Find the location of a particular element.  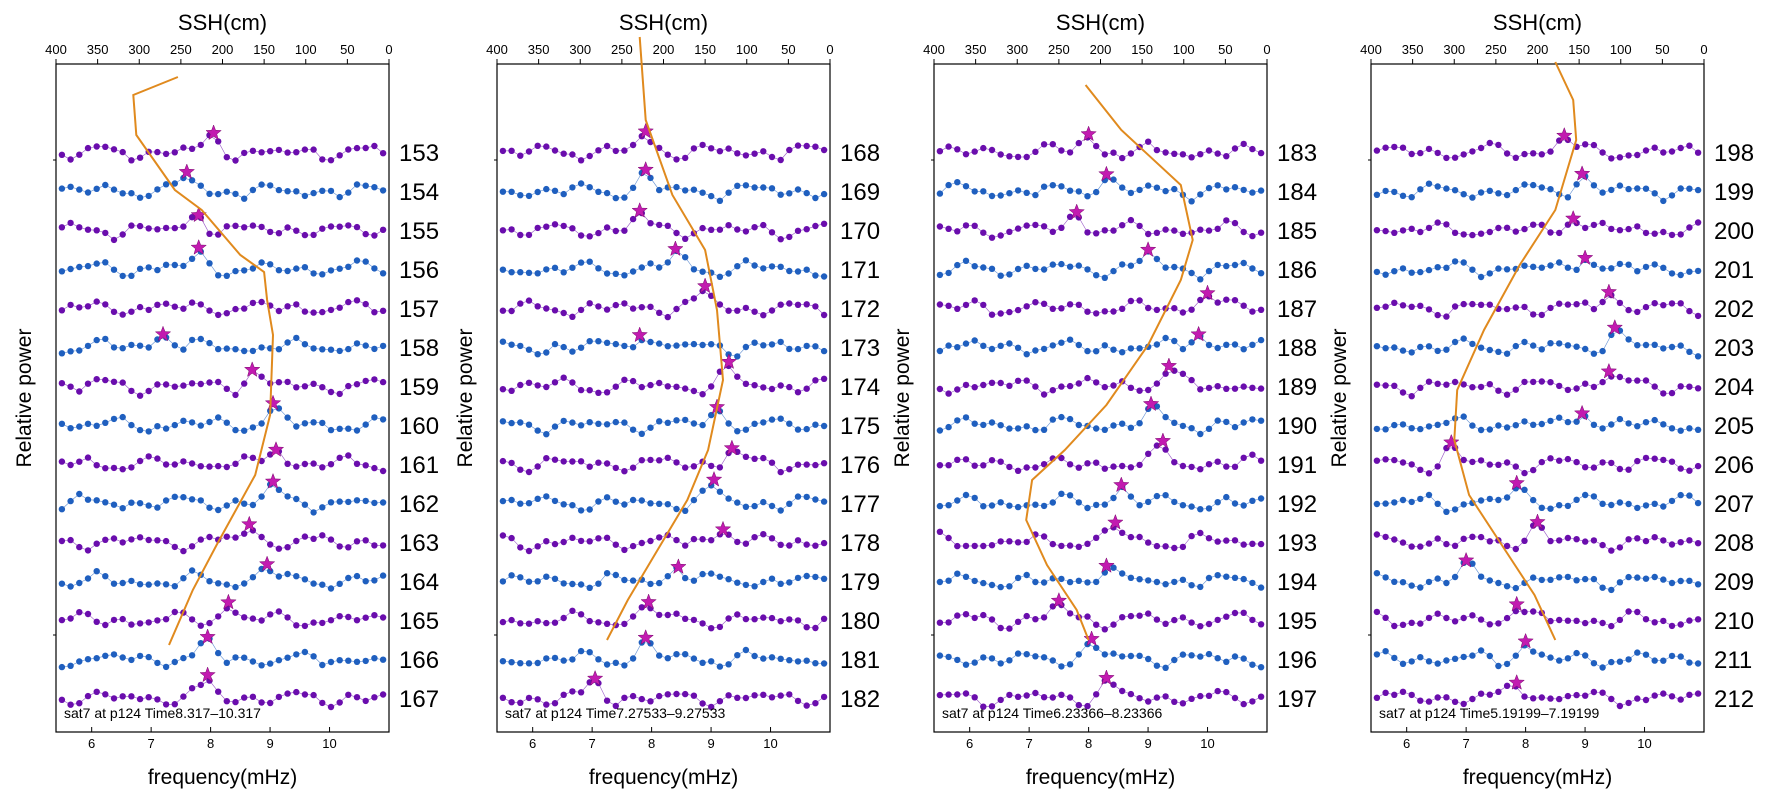

row-label: 160 is located at coordinates (419, 426).